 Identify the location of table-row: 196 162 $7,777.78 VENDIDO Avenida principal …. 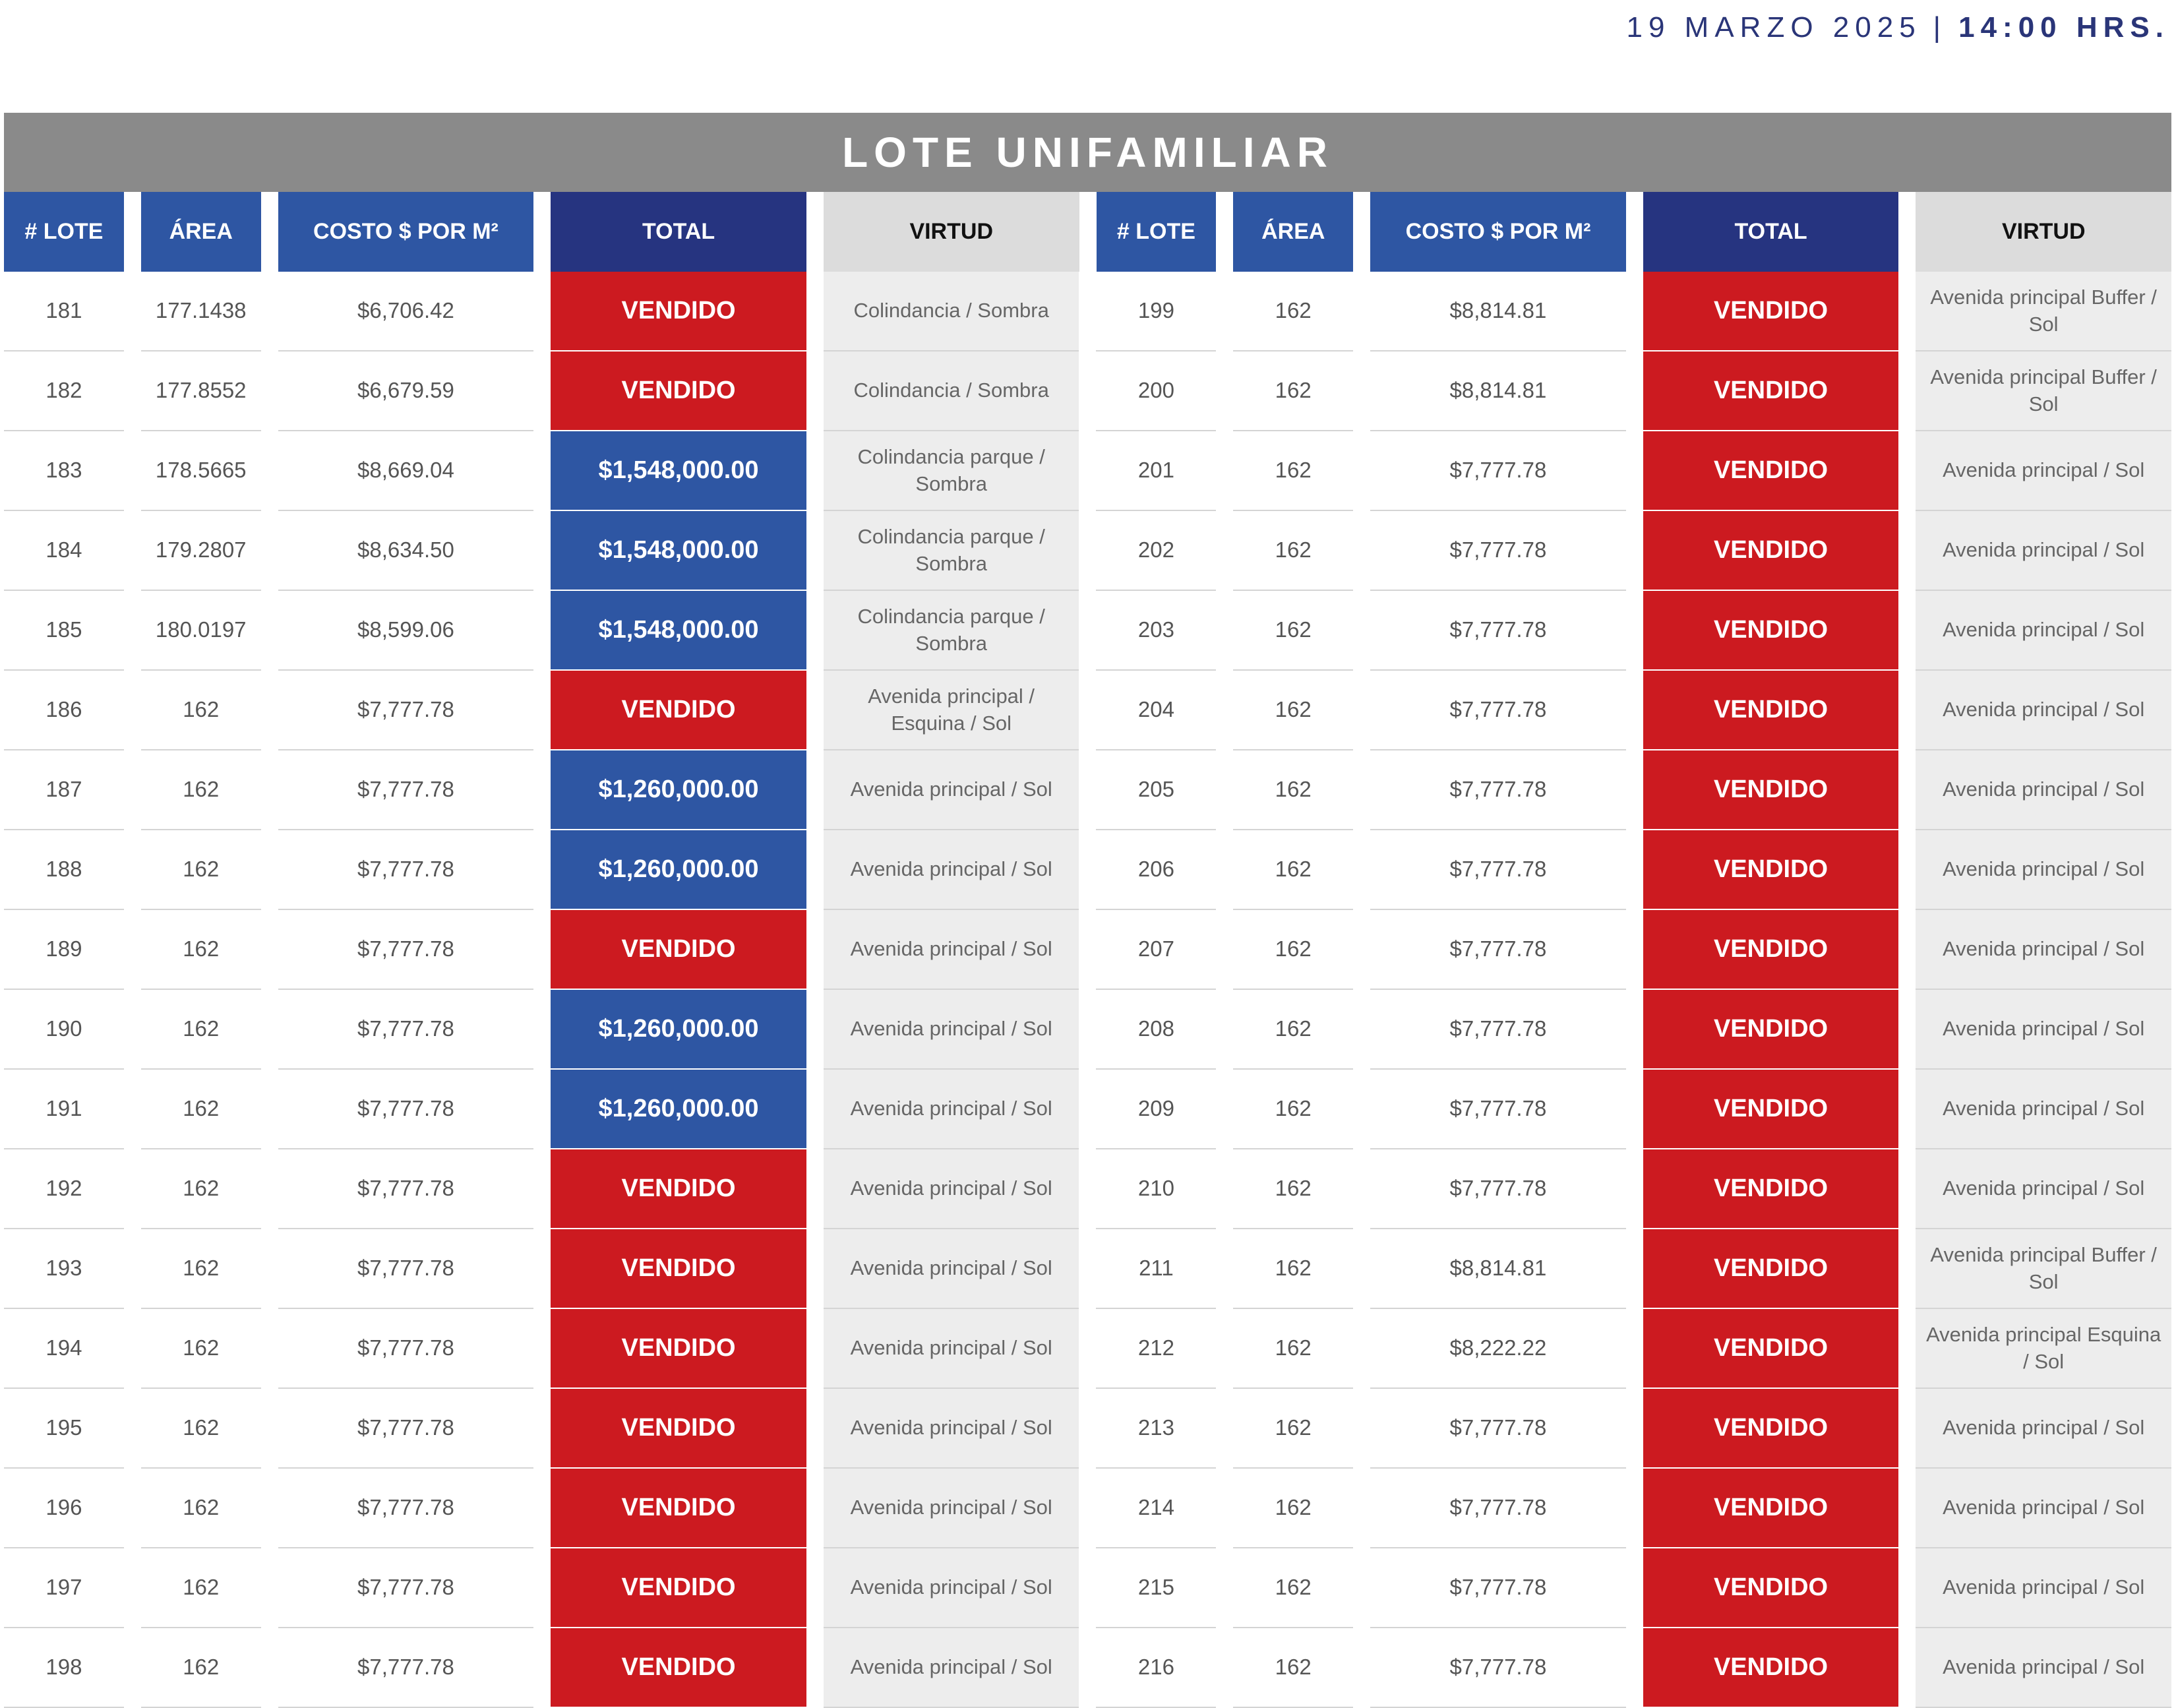
(1088, 1508).